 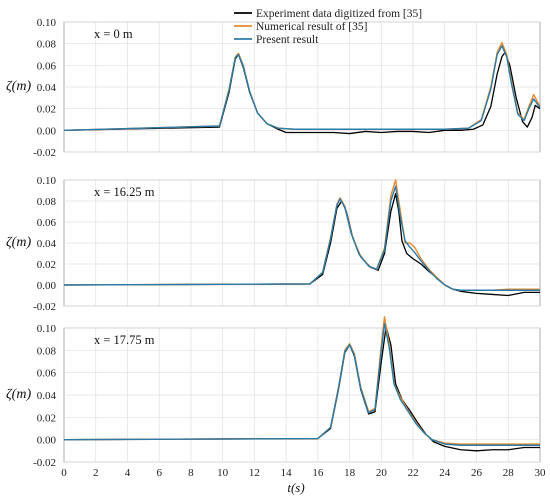 What do you see at coordinates (254, 473) in the screenshot?
I see `x-tick-label: 12` at bounding box center [254, 473].